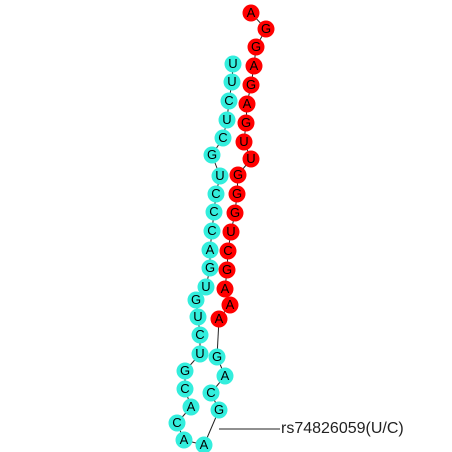 This screenshot has width=452, height=452. Describe the element at coordinates (342, 428) in the screenshot. I see `snp-annotation-label: rs74826059(U/C)` at that location.